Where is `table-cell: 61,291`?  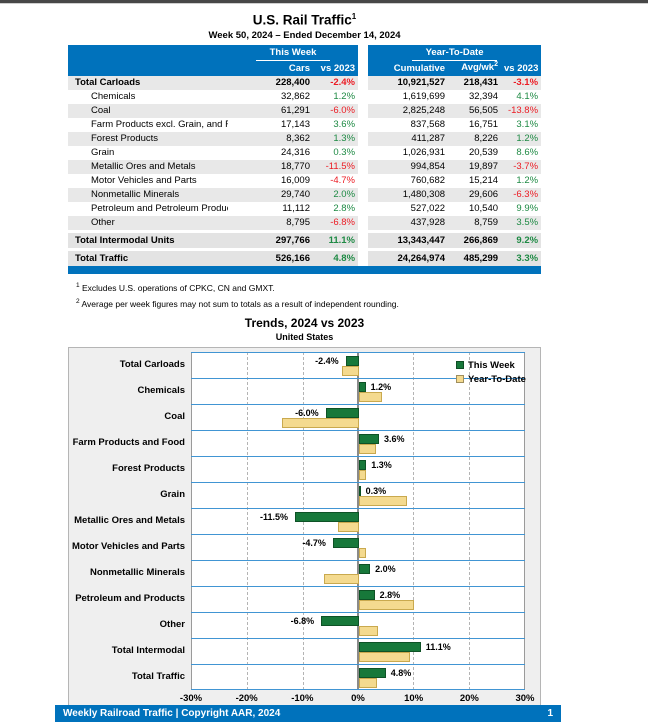
table-cell: 61,291 is located at coordinates (270, 110).